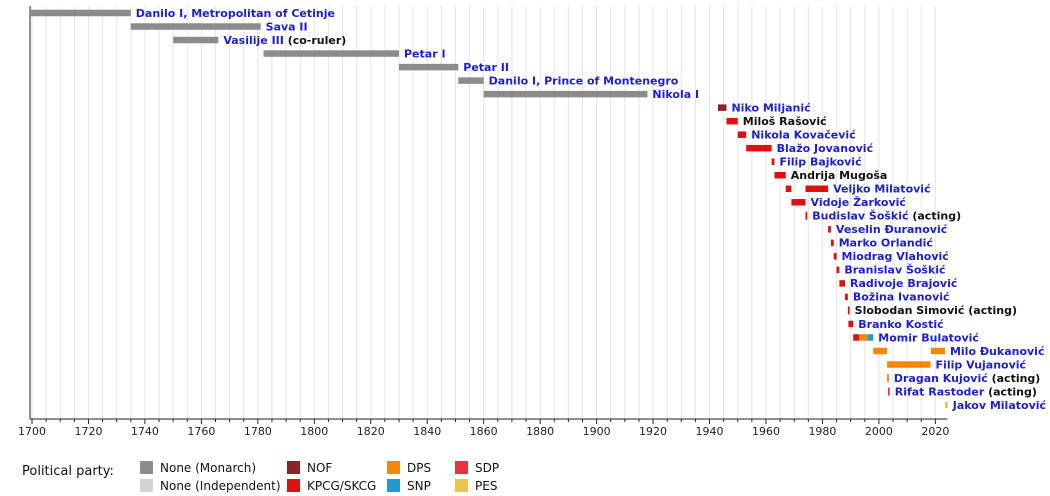 The image size is (1050, 496). Describe the element at coordinates (888, 391) in the screenshot. I see `timeline-tick-sdp` at that location.